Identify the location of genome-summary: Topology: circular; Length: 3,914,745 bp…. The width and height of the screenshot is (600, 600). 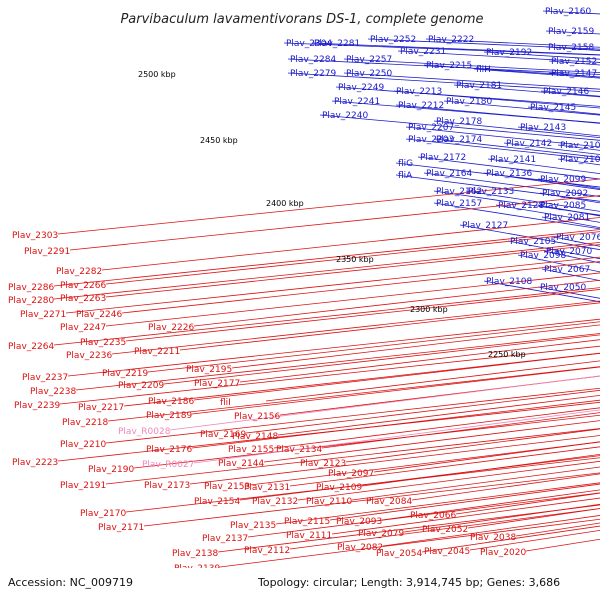
(408, 582).